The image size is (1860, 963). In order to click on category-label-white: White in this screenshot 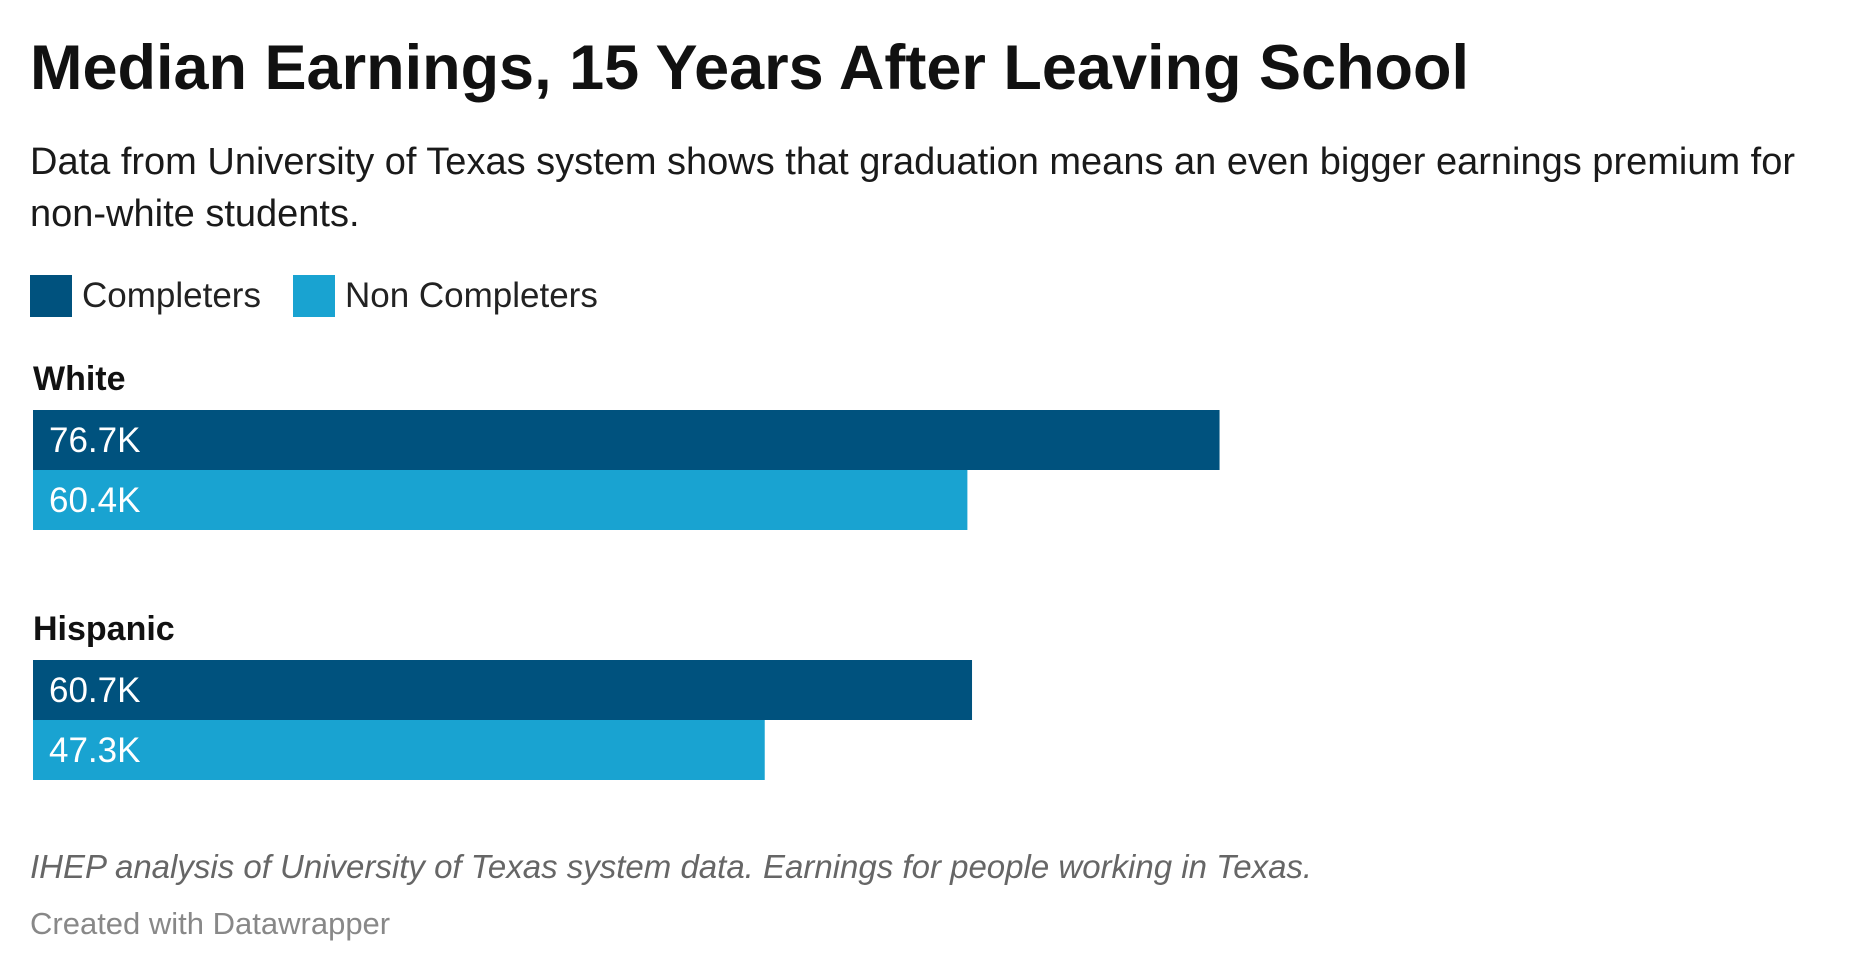, I will do `click(79, 379)`.